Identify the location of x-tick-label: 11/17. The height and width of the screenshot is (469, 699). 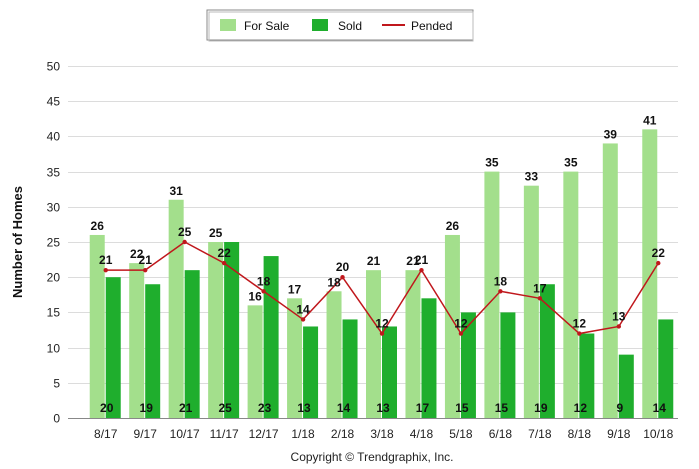
(224, 434).